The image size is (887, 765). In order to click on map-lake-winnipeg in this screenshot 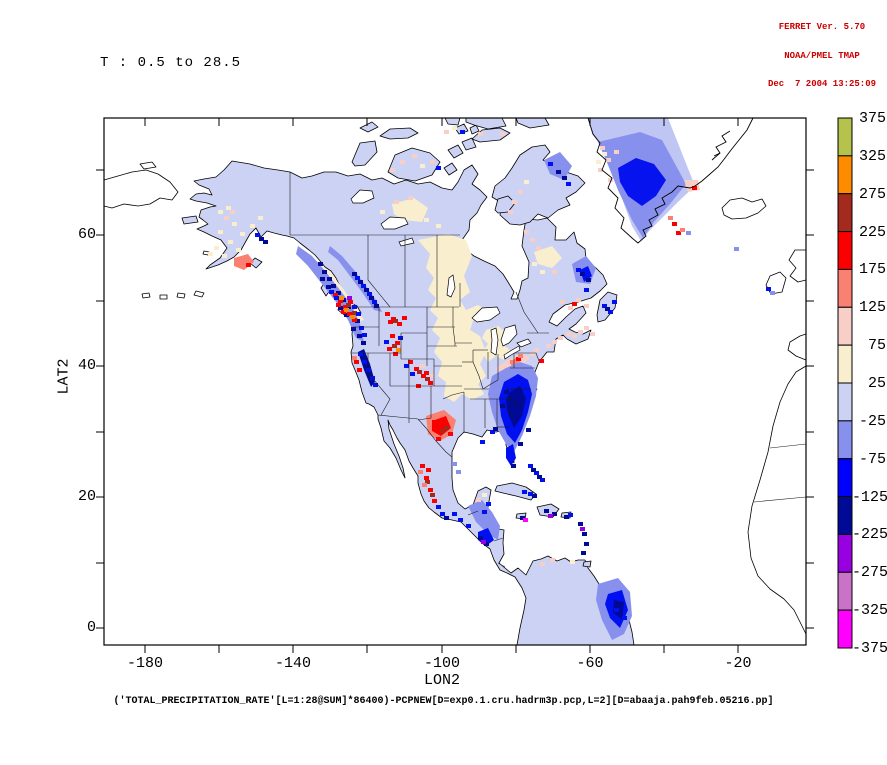, I will do `click(451, 286)`.